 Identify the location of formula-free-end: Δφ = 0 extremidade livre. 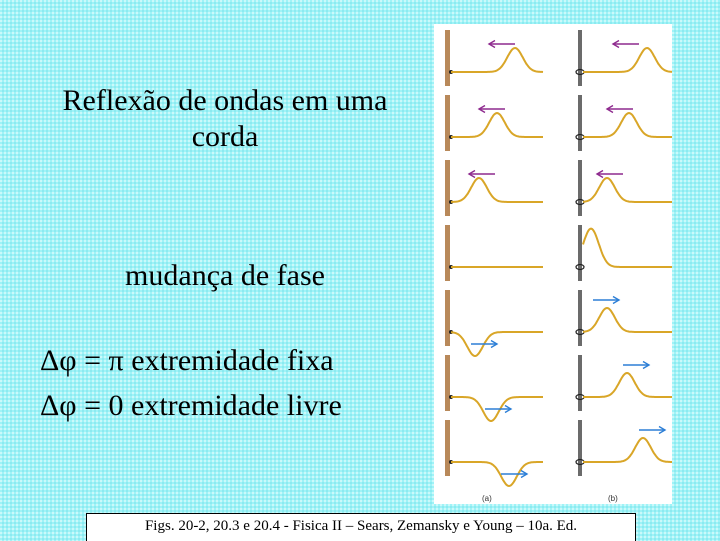
(191, 406).